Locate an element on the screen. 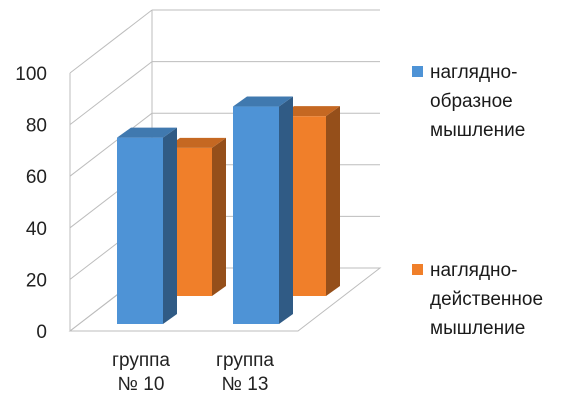 This screenshot has width=564, height=396. y-tick-label: 20 is located at coordinates (36, 280).